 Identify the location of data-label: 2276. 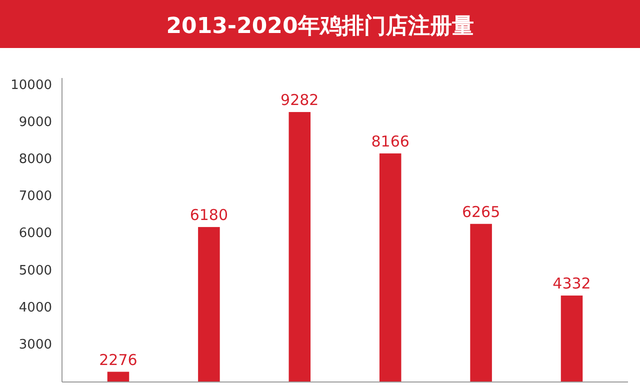
(118, 359).